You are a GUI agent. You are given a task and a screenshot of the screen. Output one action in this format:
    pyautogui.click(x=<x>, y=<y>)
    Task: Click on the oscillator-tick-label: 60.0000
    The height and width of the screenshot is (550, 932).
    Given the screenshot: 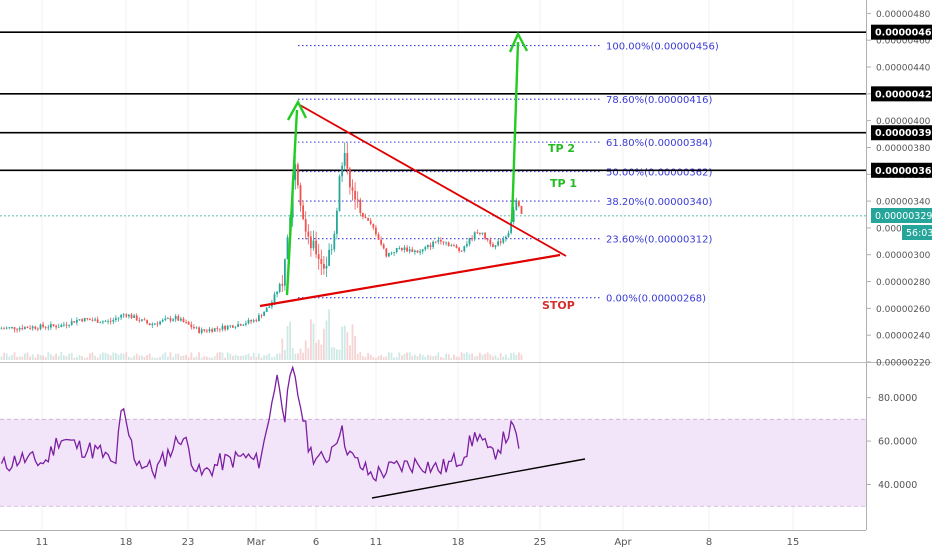 What is the action you would take?
    pyautogui.click(x=897, y=442)
    